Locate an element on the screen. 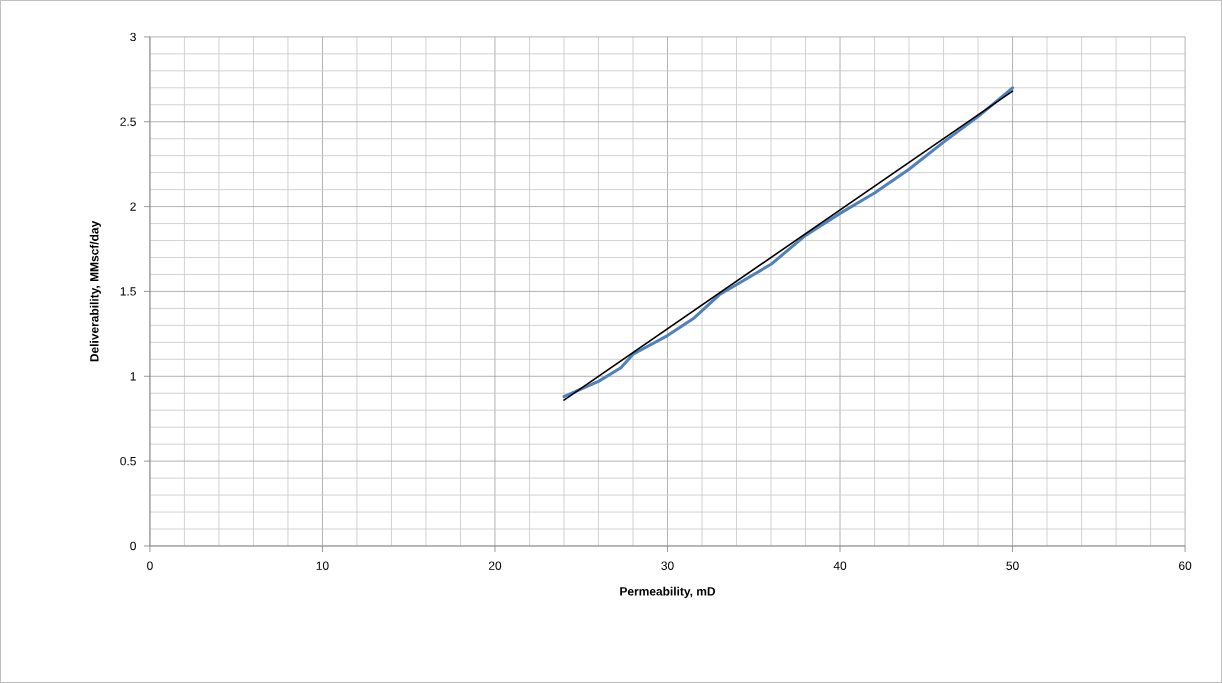 The image size is (1222, 683). x-tick-label: 60 is located at coordinates (1185, 566).